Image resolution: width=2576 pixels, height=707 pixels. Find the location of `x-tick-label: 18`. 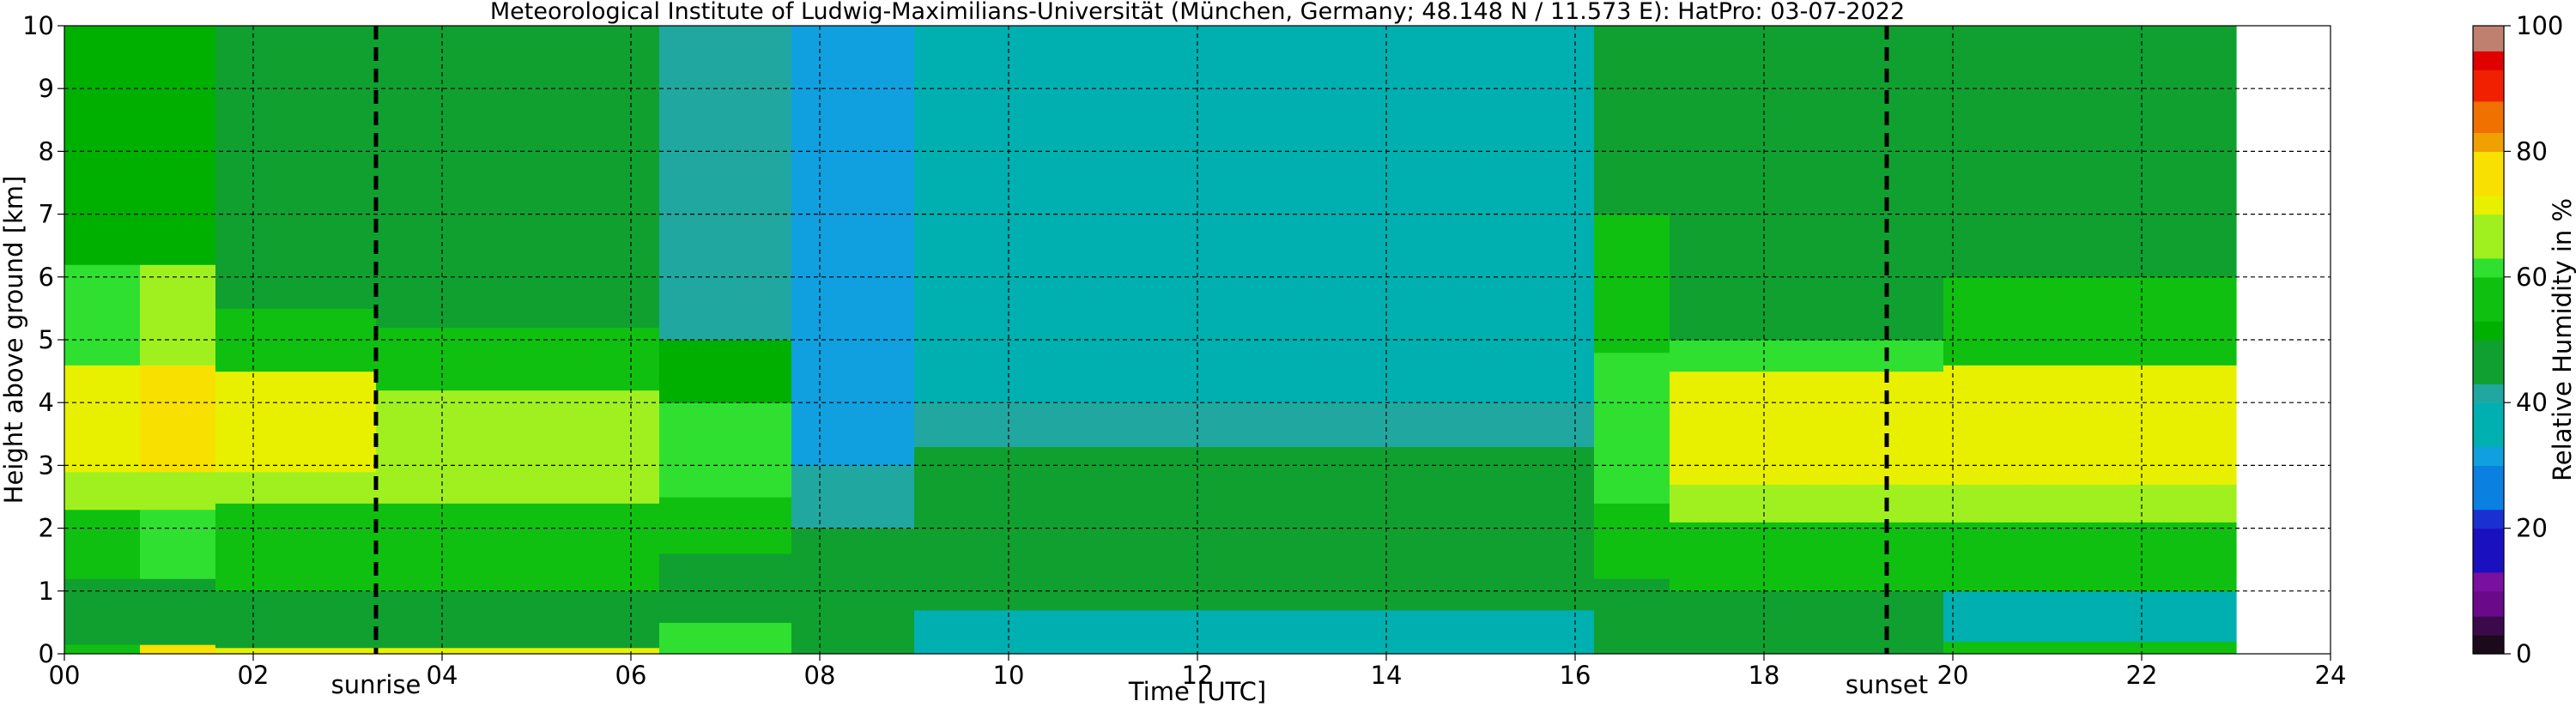

x-tick-label: 18 is located at coordinates (1764, 675).